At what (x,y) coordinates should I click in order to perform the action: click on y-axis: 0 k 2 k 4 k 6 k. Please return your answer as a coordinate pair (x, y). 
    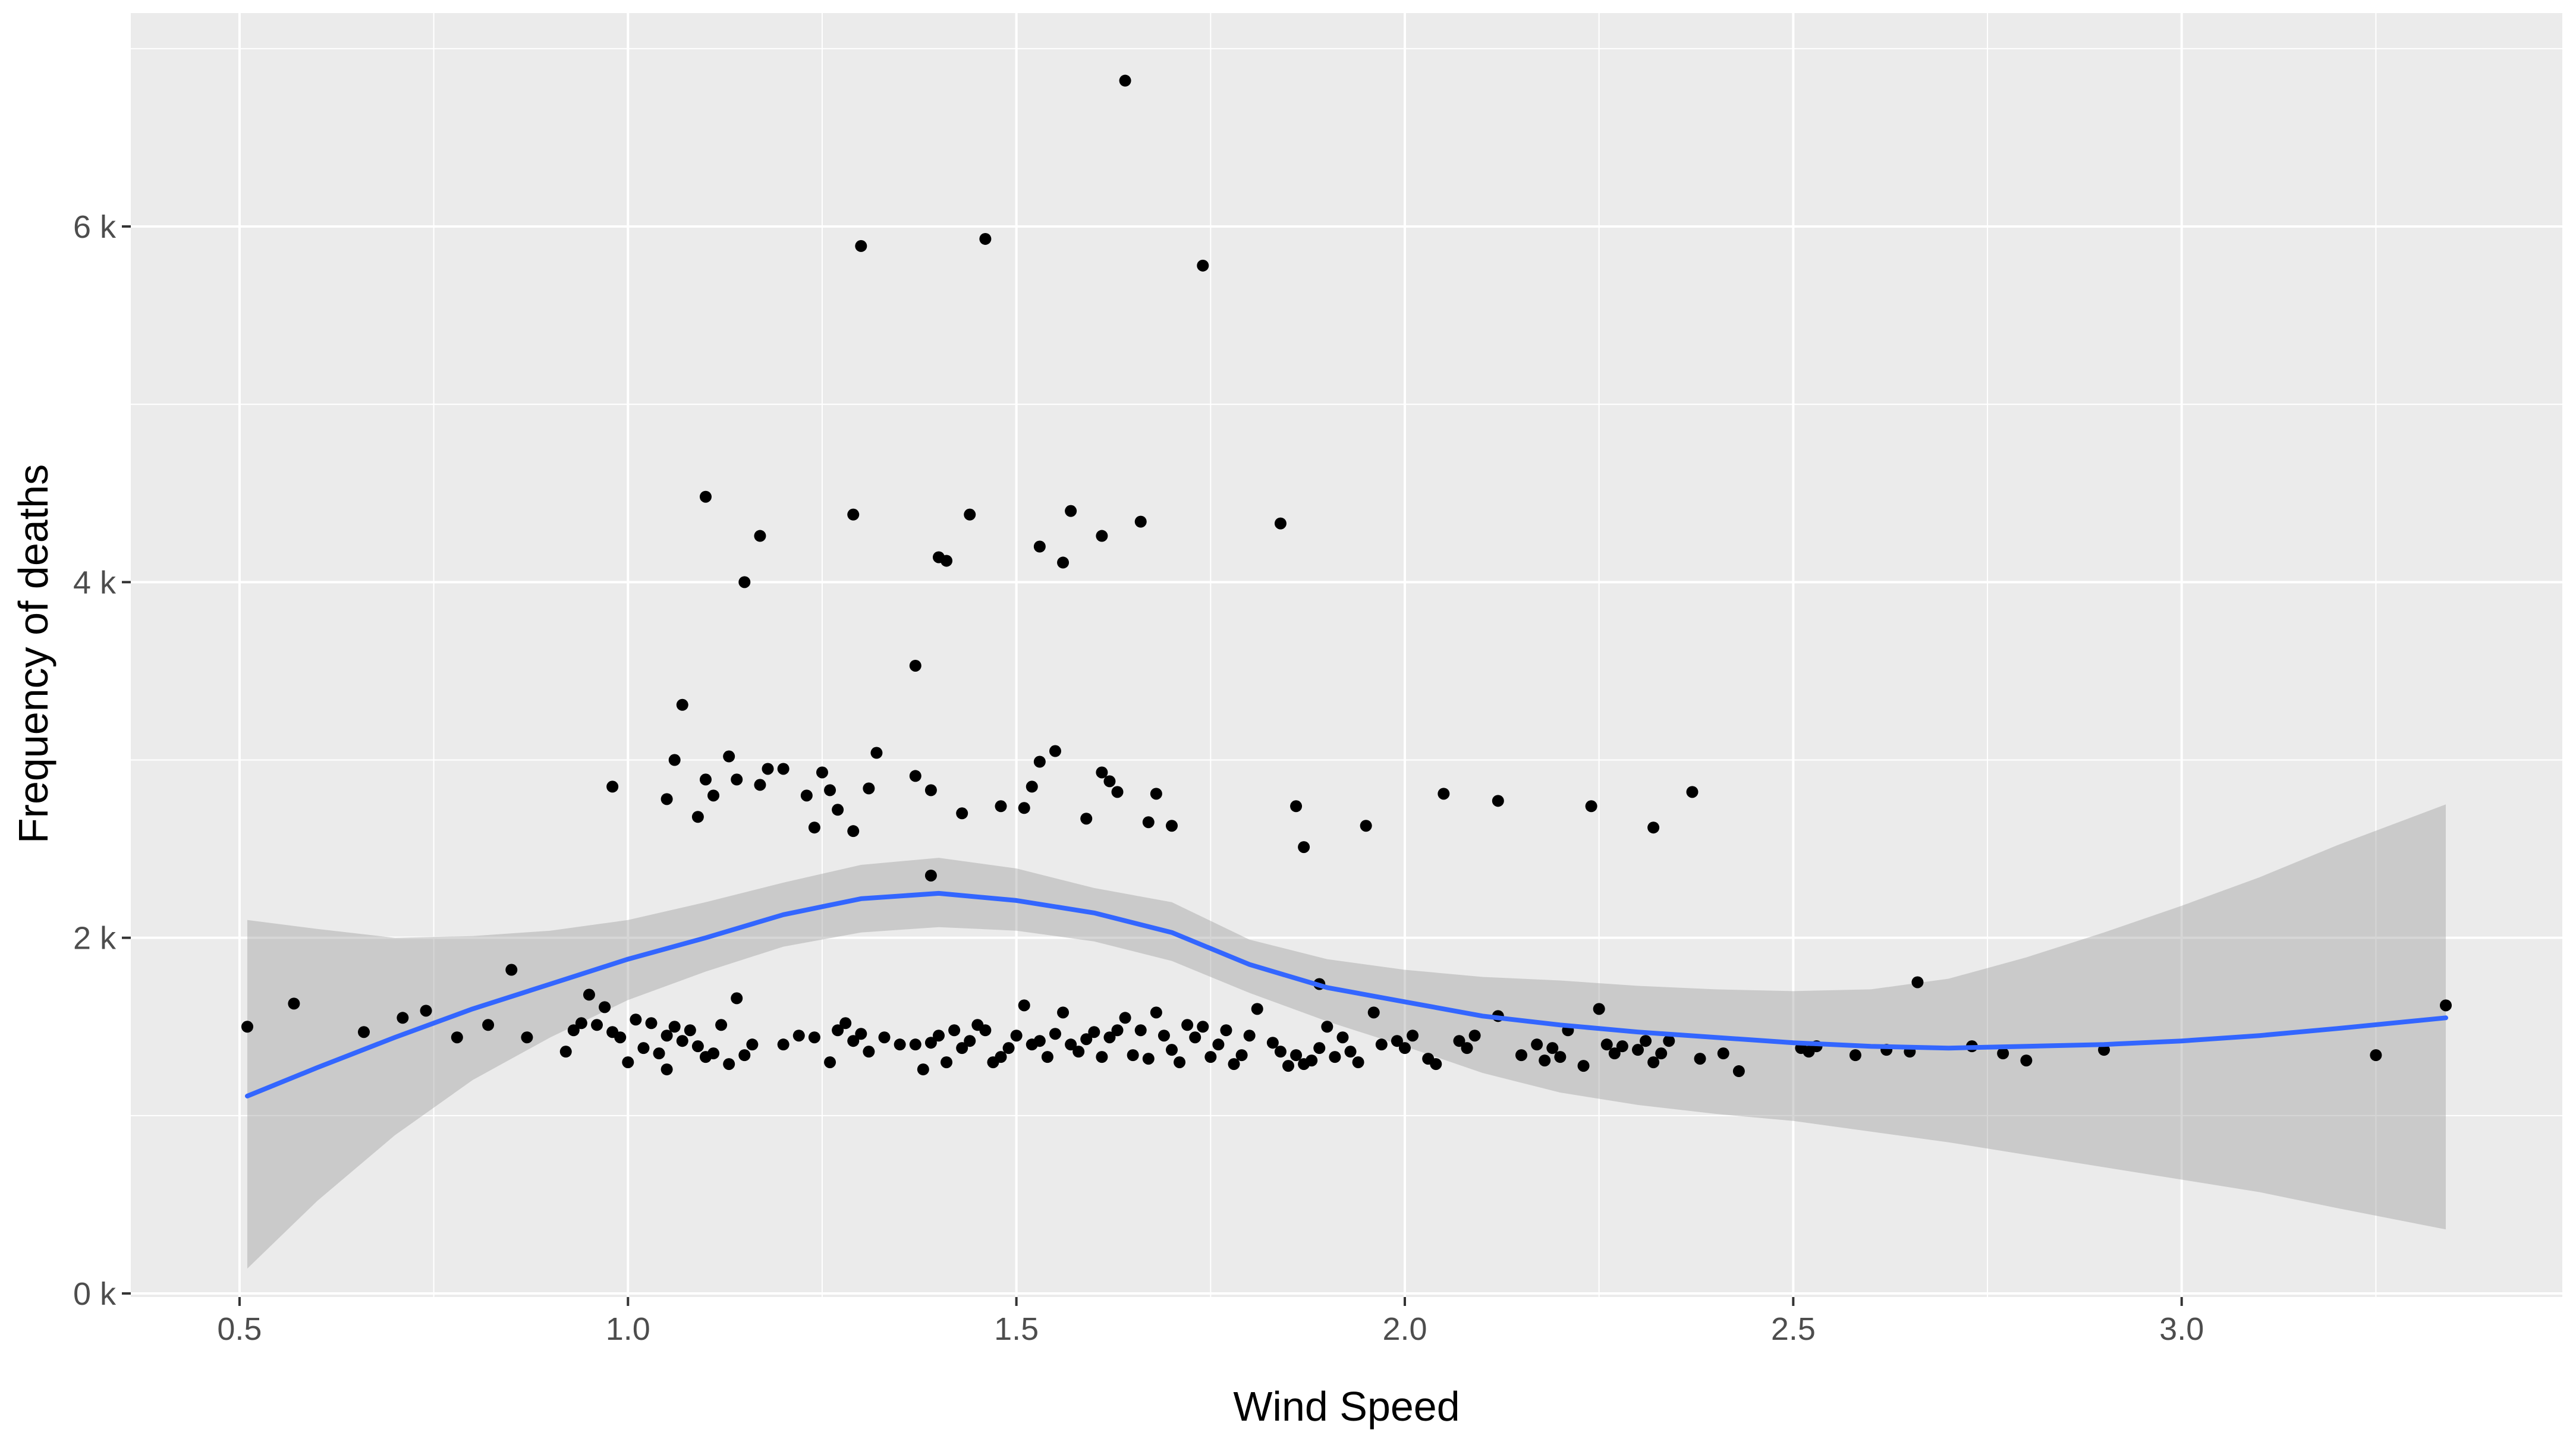
    Looking at the image, I should click on (102, 760).